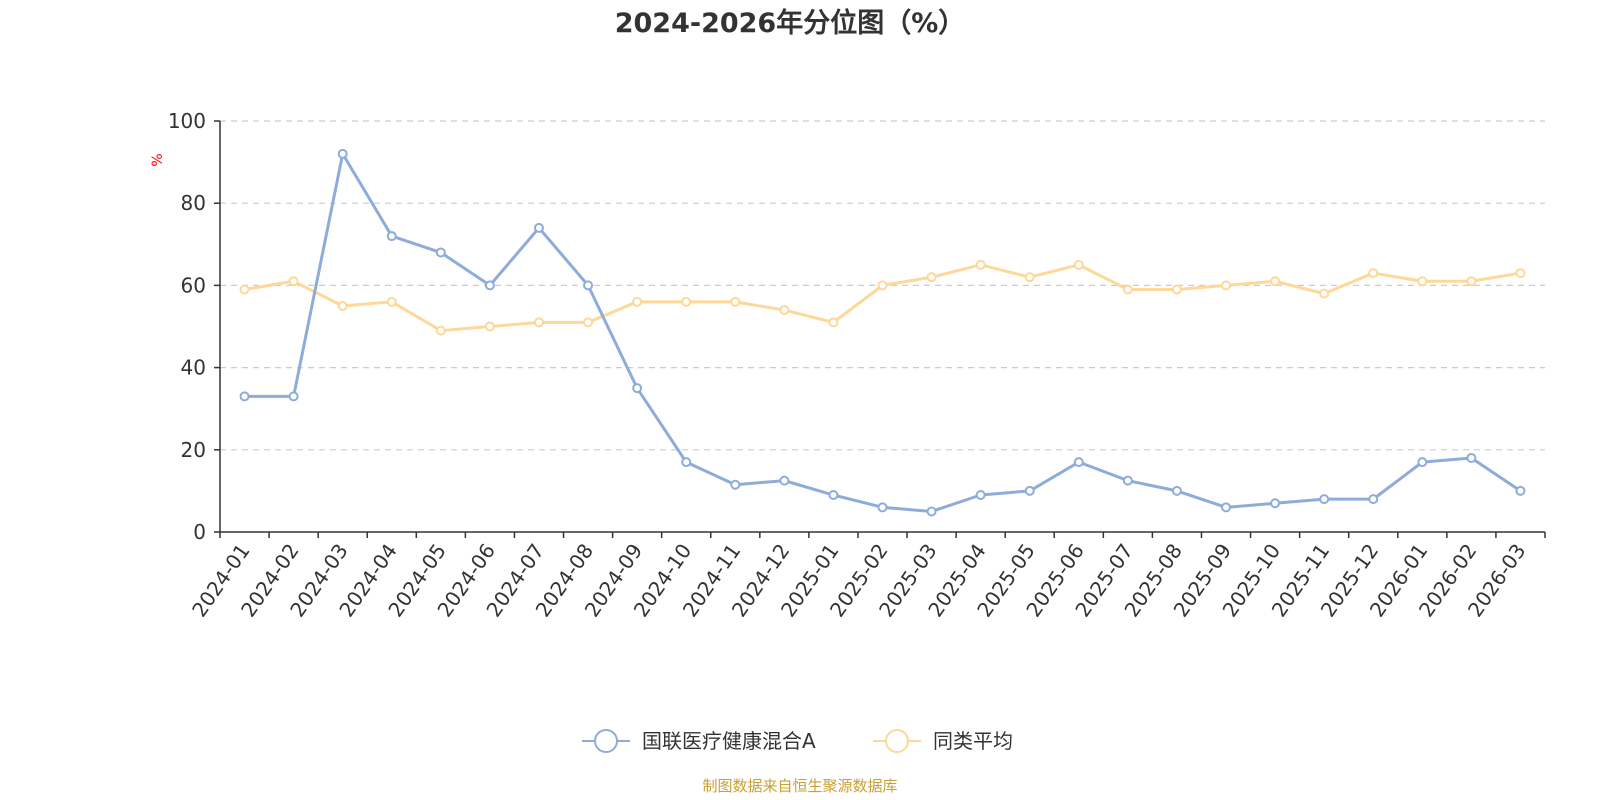 The width and height of the screenshot is (1600, 800). Describe the element at coordinates (187, 121) in the screenshot. I see `y-tick-label: 100` at that location.